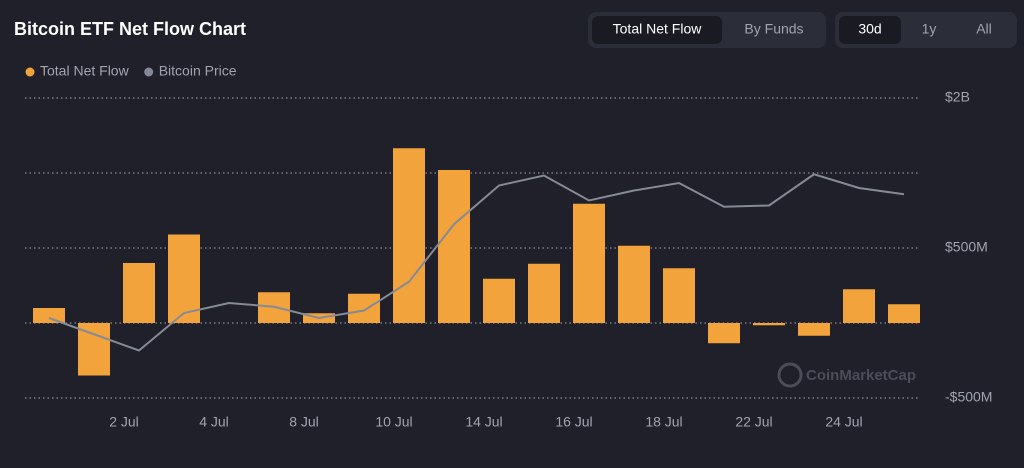 This screenshot has height=468, width=1024. What do you see at coordinates (984, 29) in the screenshot?
I see `range: All` at bounding box center [984, 29].